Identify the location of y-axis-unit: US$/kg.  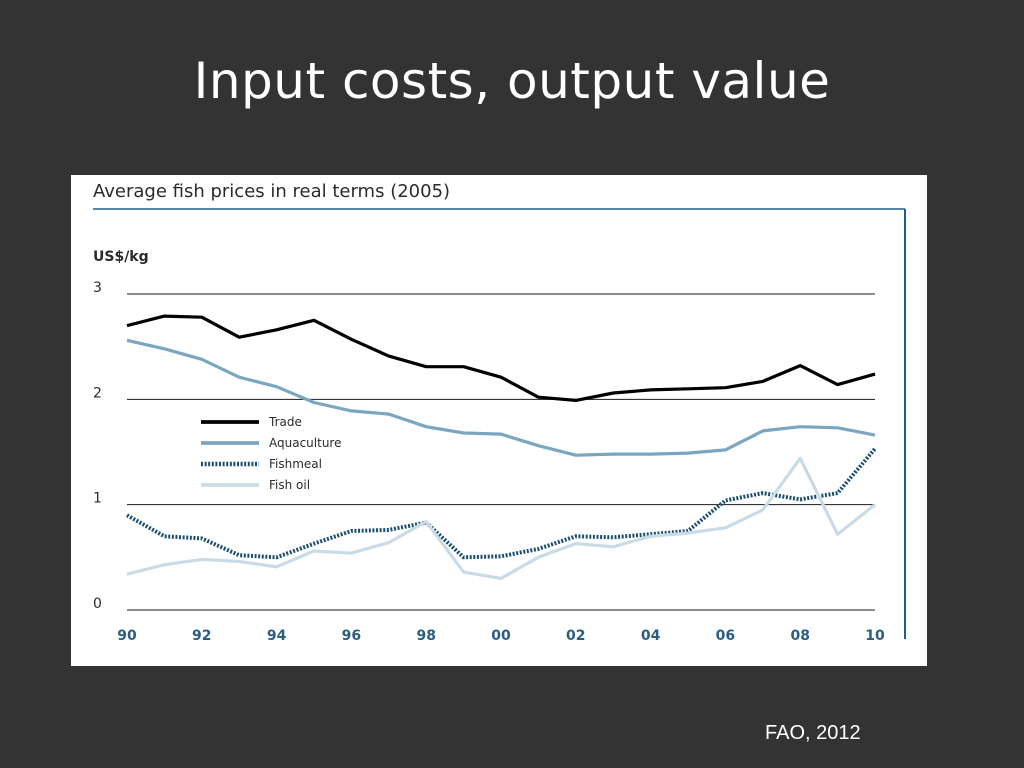
(121, 257).